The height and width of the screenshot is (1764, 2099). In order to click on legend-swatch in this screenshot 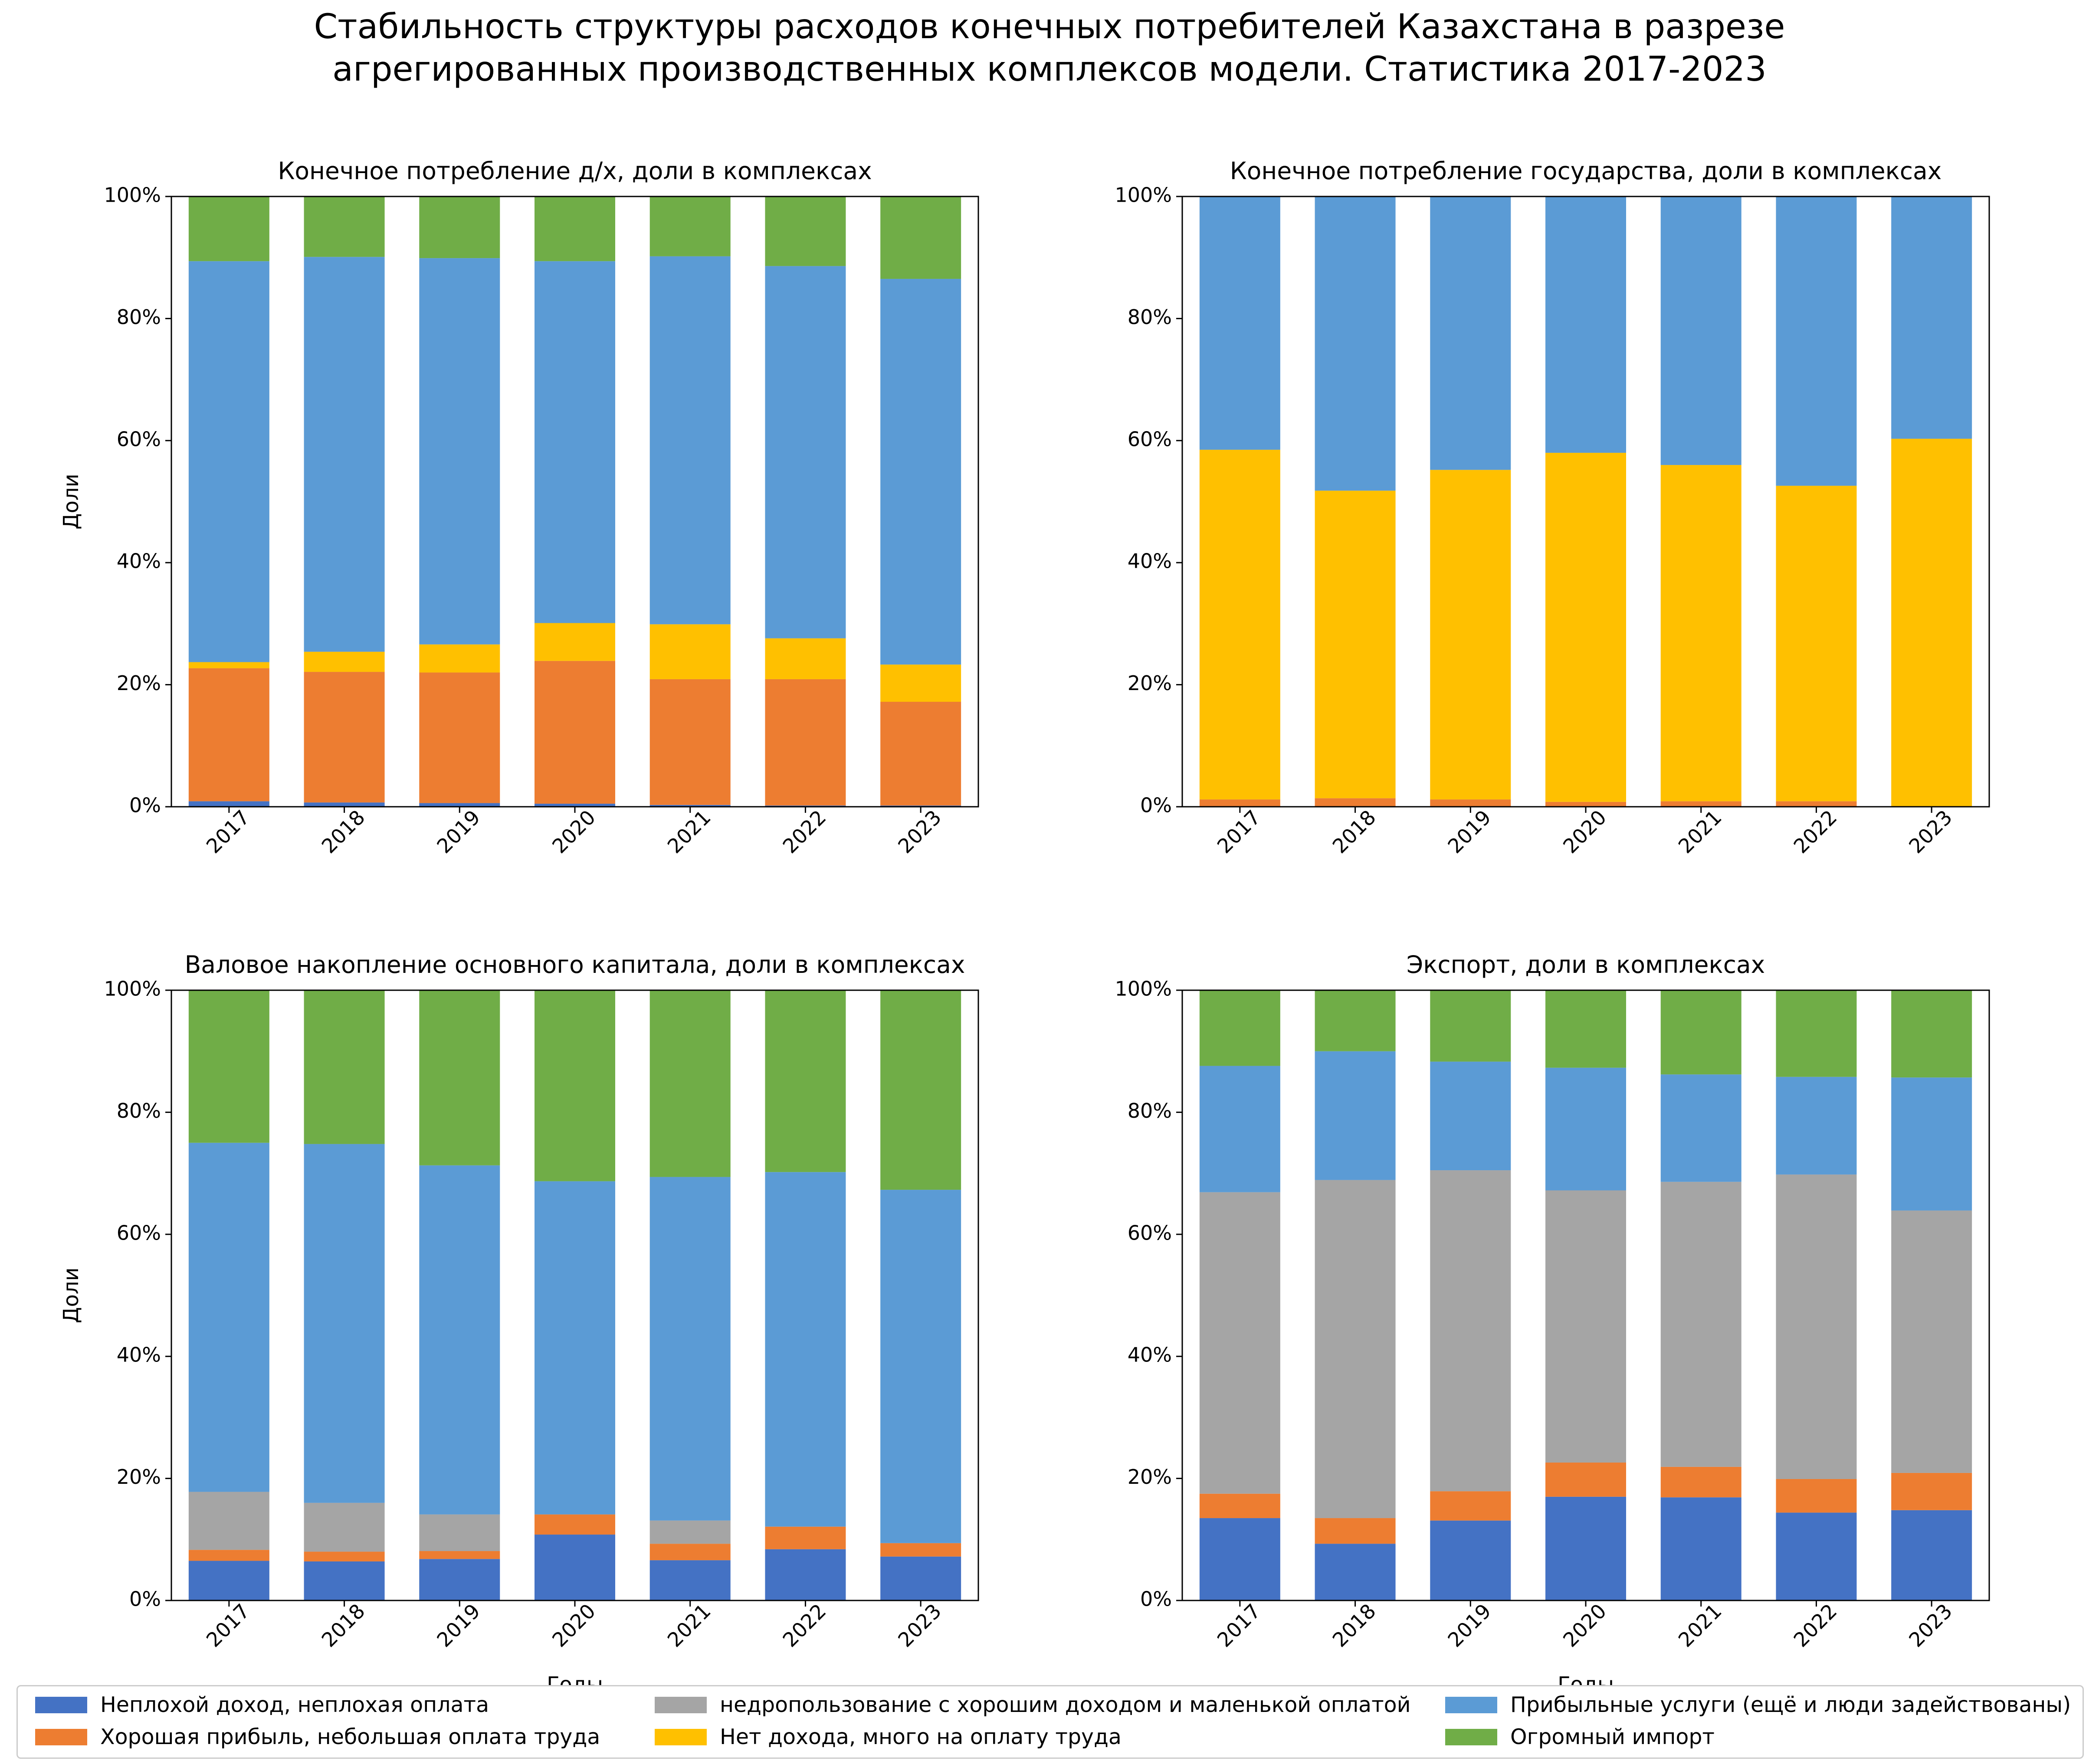, I will do `click(1471, 1736)`.